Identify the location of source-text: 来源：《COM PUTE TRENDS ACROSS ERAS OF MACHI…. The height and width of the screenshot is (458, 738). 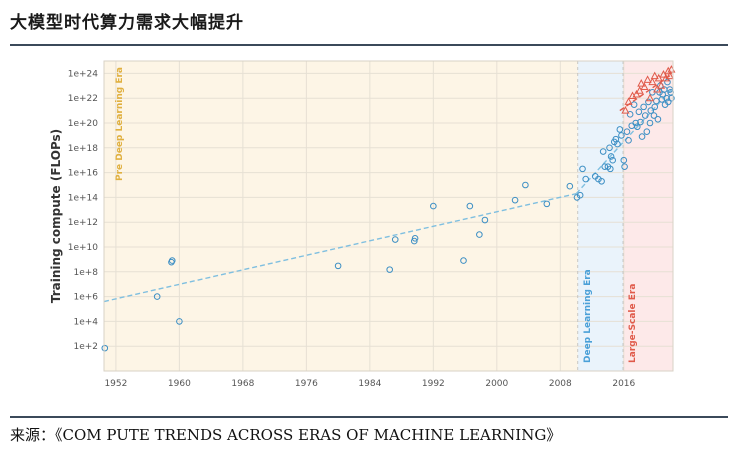
(286, 435).